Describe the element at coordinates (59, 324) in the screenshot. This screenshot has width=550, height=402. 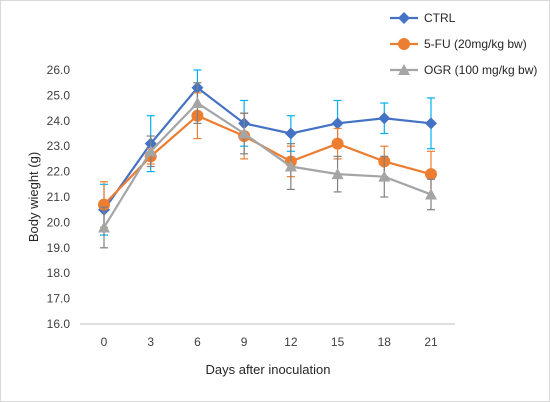
I see `y-tick-label: 16.0` at that location.